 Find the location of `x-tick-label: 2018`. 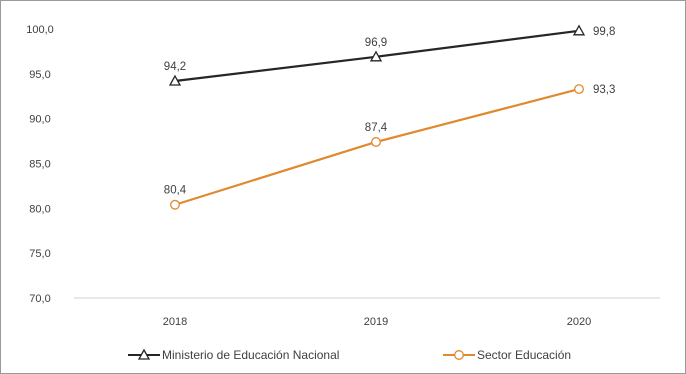

x-tick-label: 2018 is located at coordinates (175, 322).